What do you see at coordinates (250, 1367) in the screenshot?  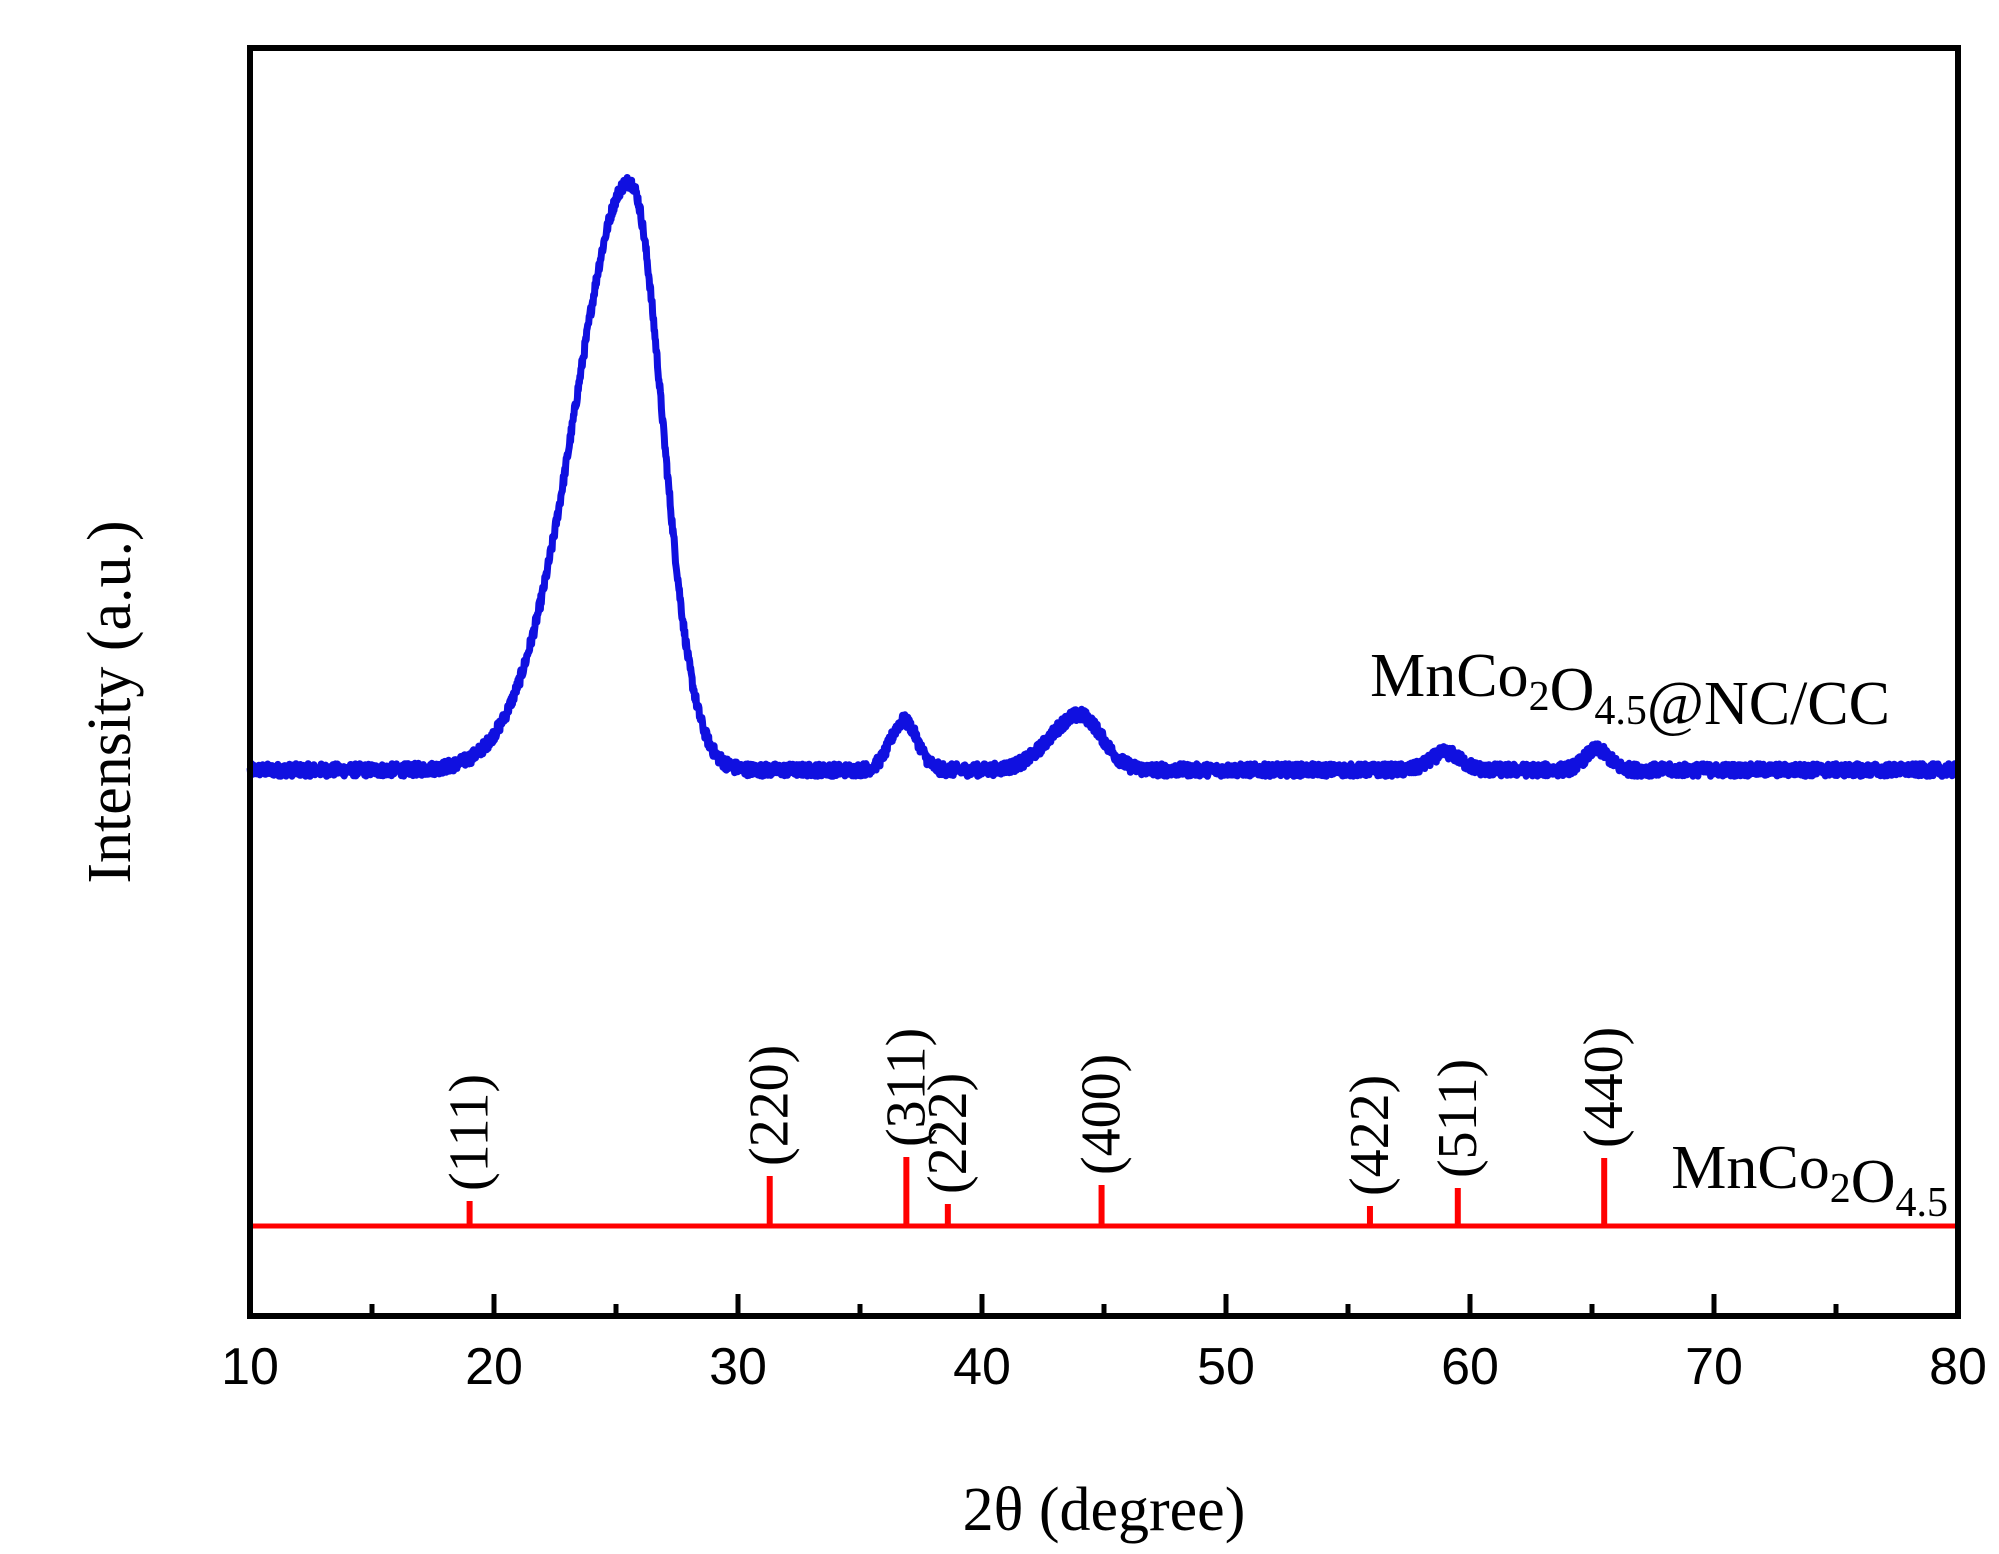 I see `x-tick-label: 10` at bounding box center [250, 1367].